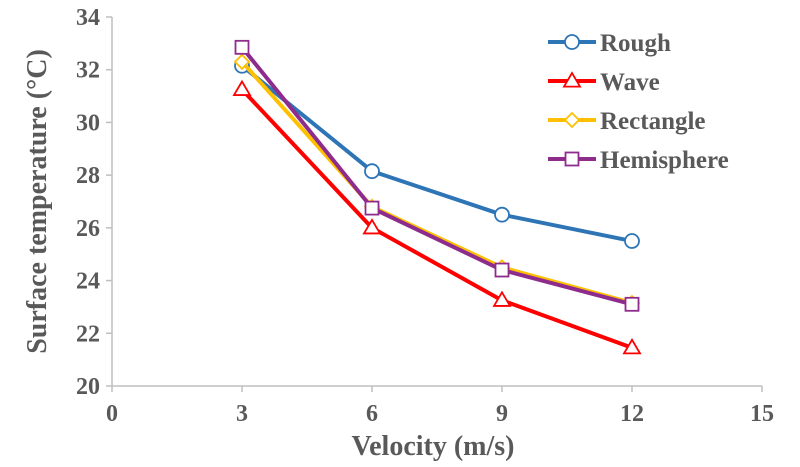  Describe the element at coordinates (502, 414) in the screenshot. I see `x-tick-label: 9` at that location.